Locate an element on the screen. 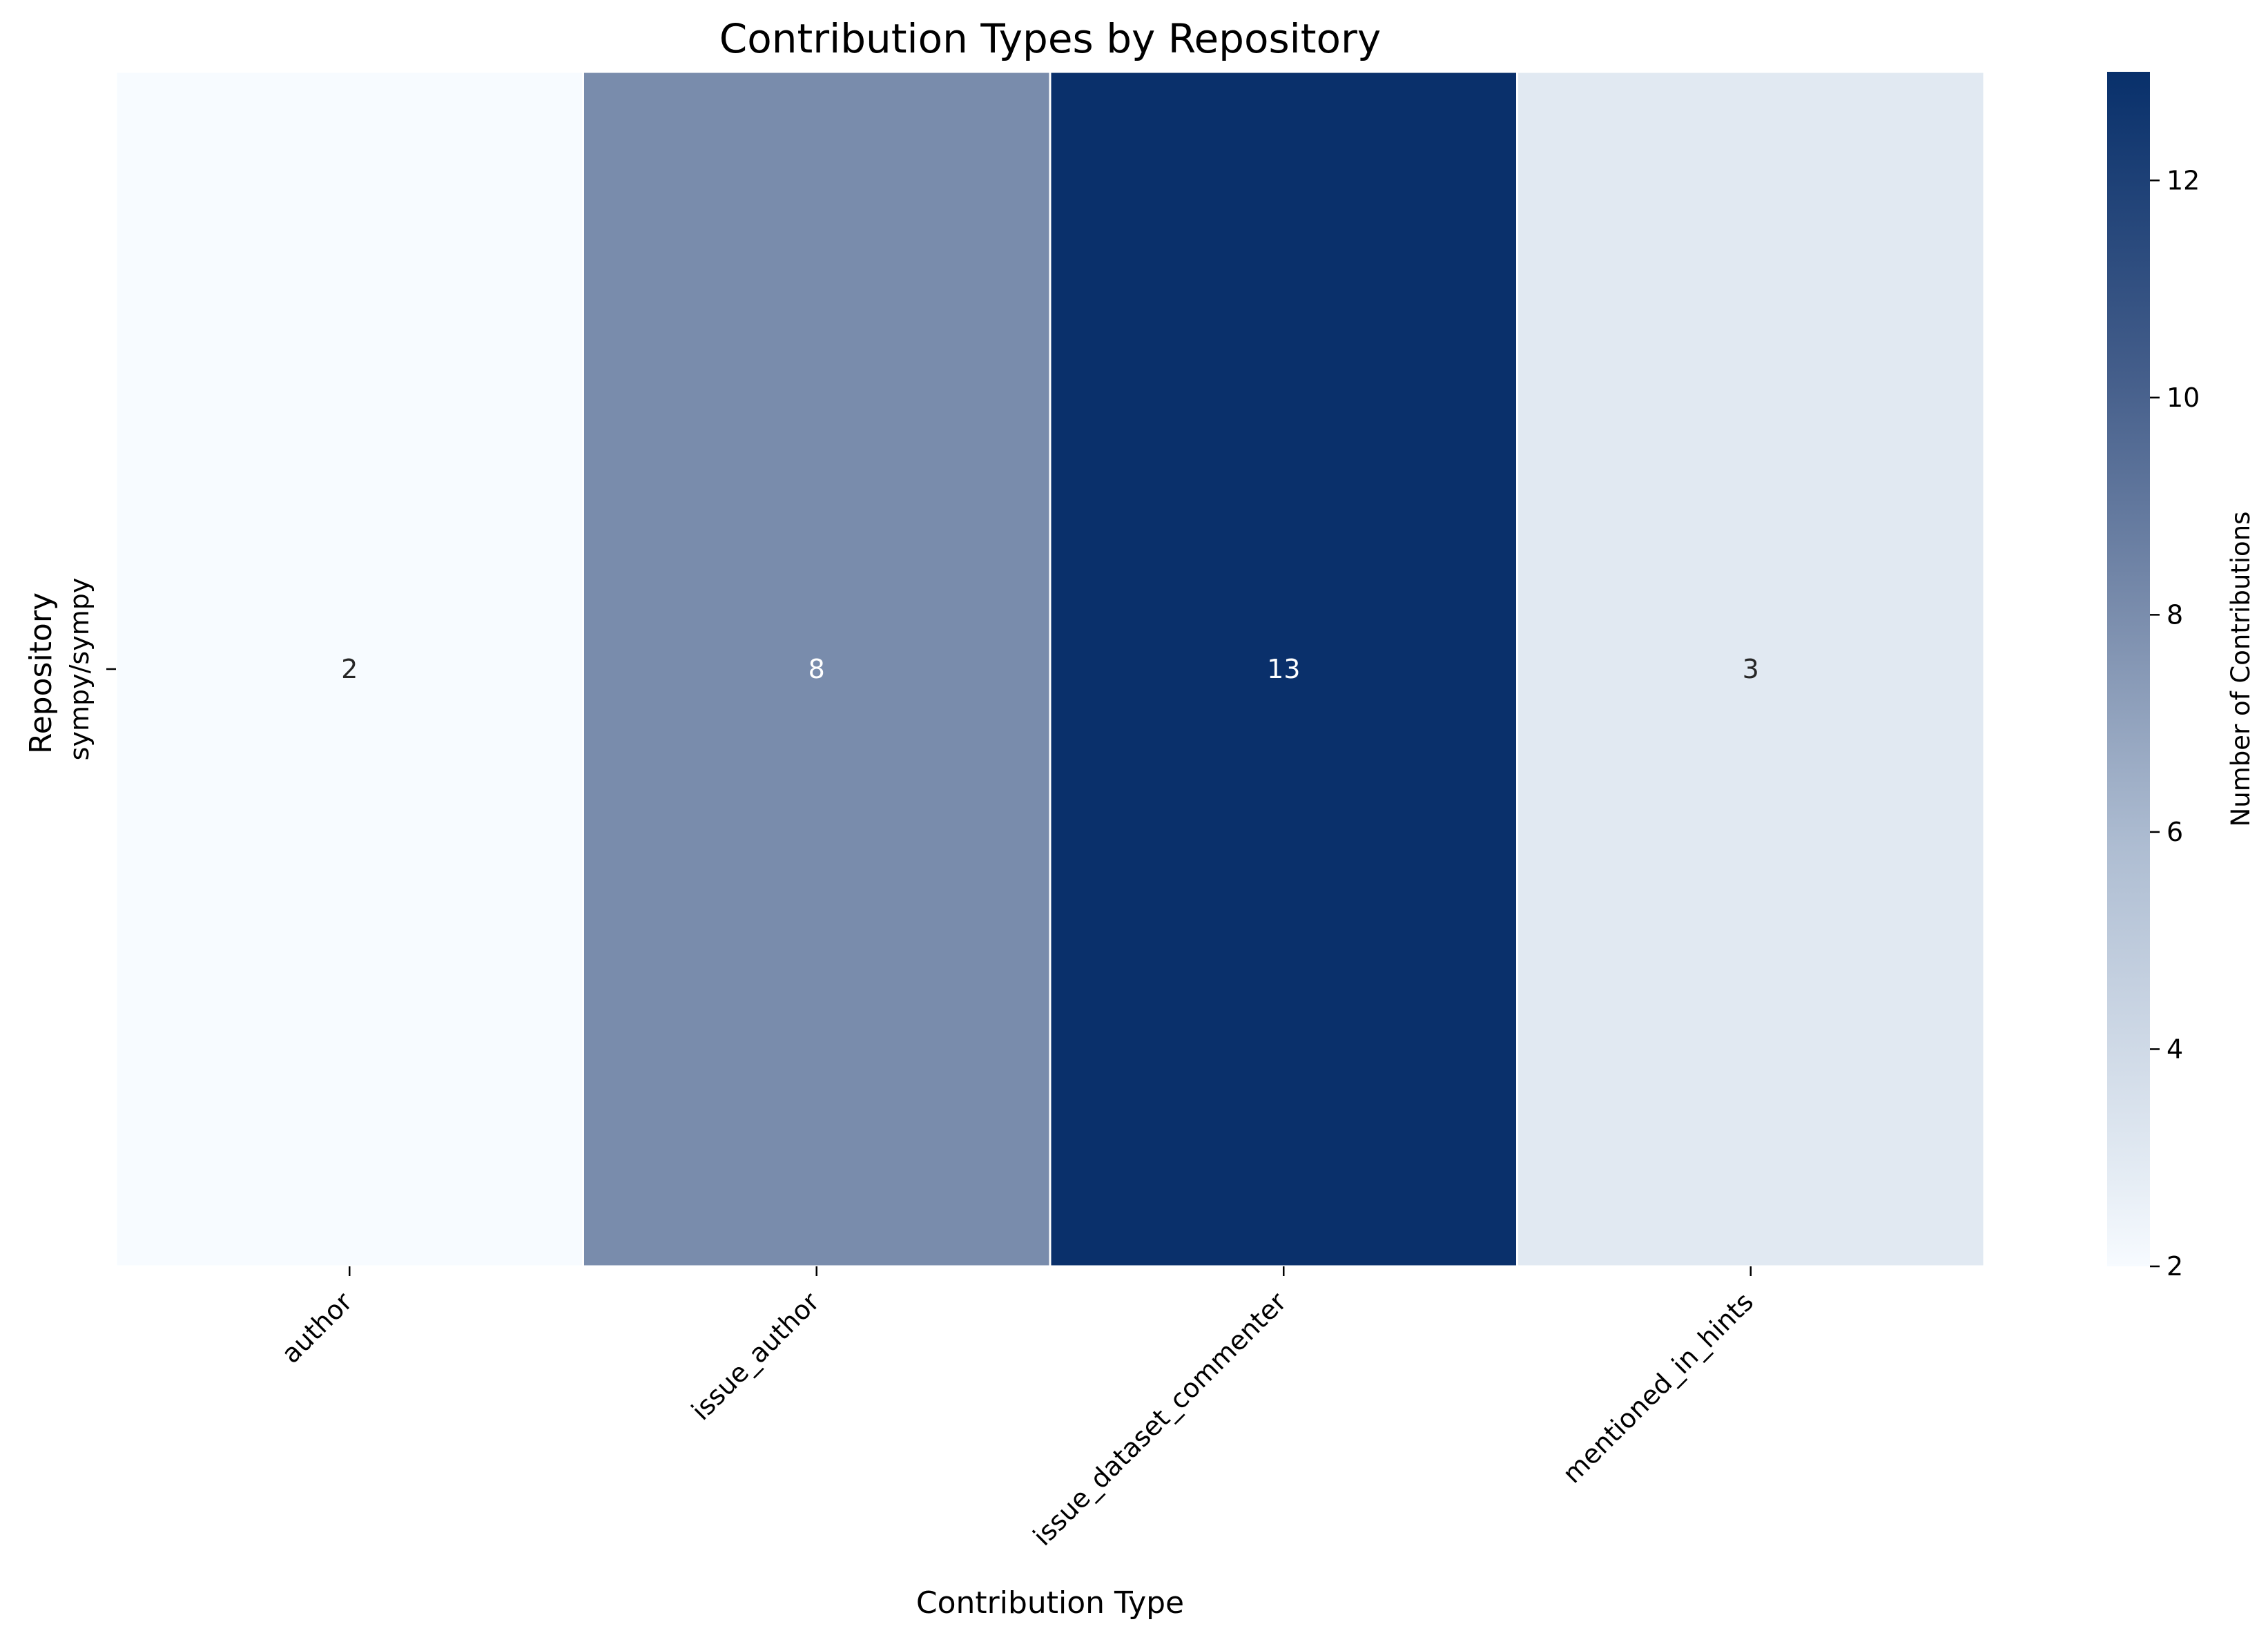 The width and height of the screenshot is (2268, 1633). colorbar-label: Number of Contributions is located at coordinates (2241, 669).